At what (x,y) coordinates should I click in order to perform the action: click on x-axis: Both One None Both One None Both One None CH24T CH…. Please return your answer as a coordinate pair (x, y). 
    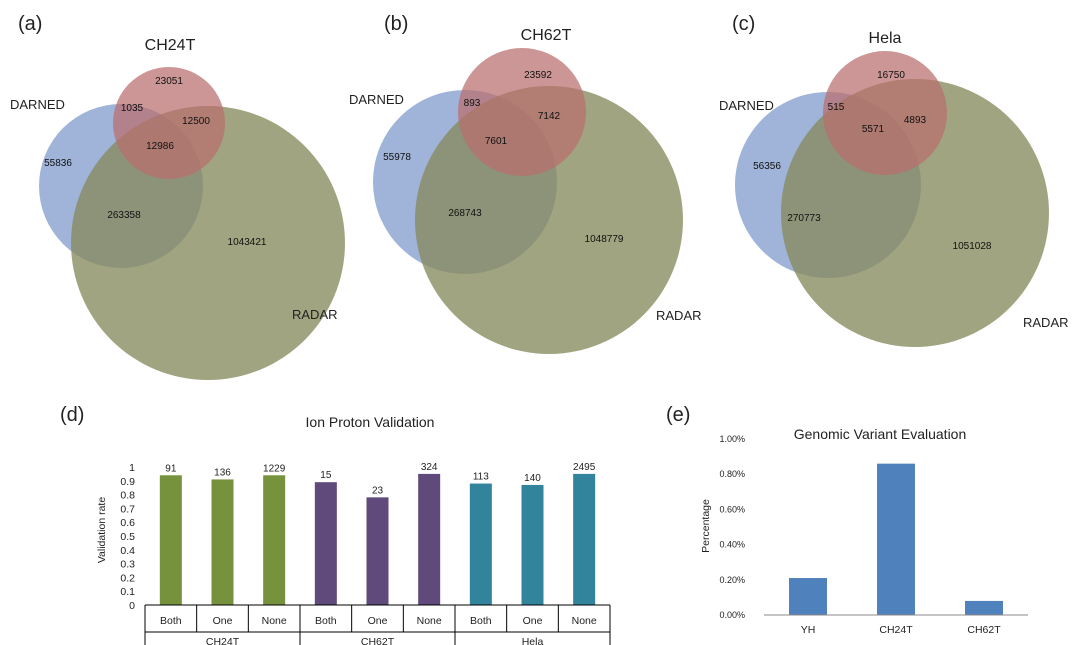
    Looking at the image, I should click on (377, 624).